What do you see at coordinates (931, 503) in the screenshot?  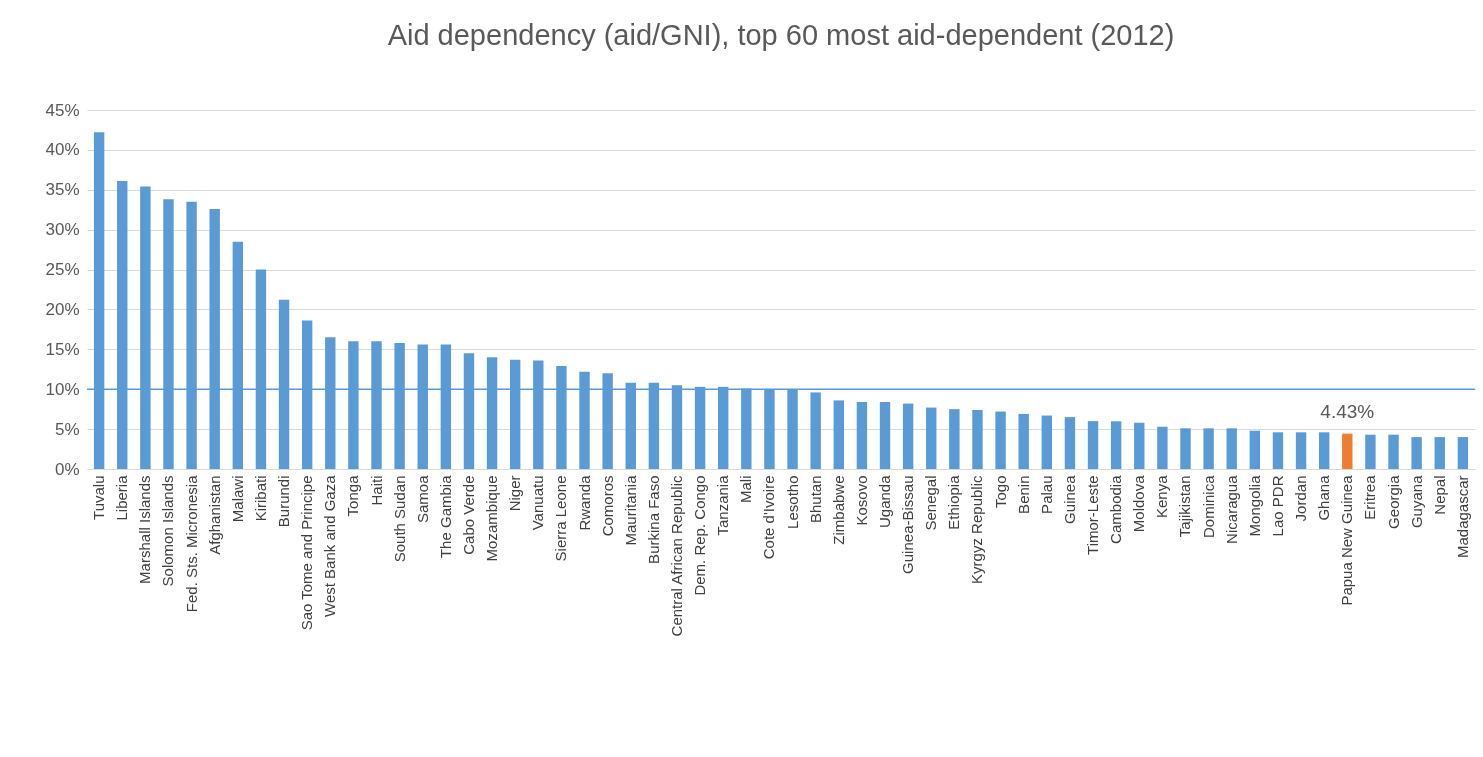 I see `x-tick-label: Senegal` at bounding box center [931, 503].